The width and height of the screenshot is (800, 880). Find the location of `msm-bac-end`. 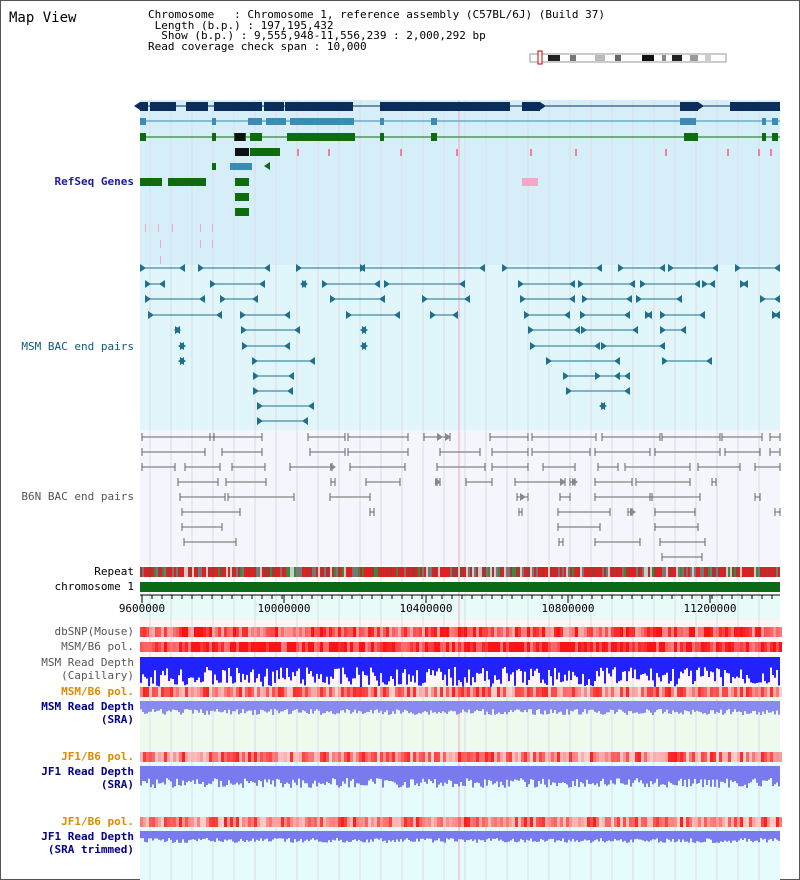

msm-bac-end is located at coordinates (287, 346).